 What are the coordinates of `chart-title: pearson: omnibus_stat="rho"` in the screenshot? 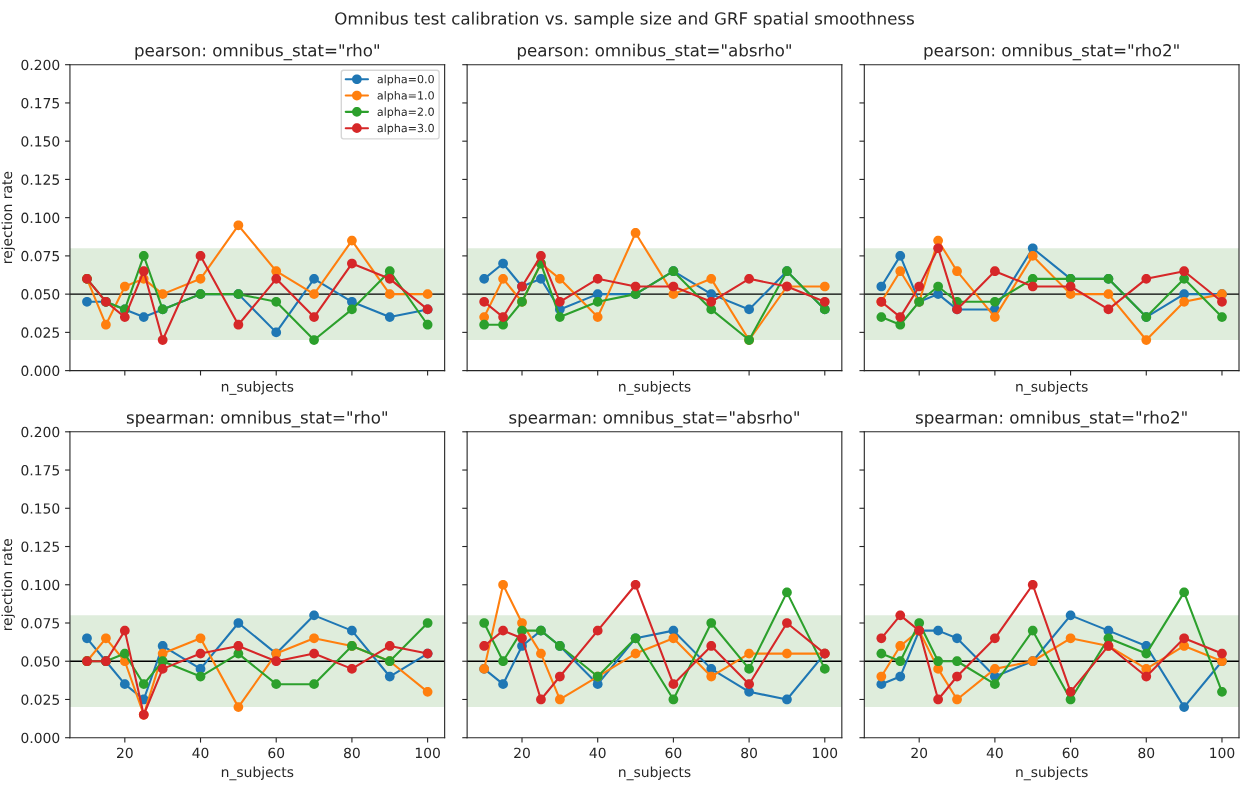 It's located at (257, 52).